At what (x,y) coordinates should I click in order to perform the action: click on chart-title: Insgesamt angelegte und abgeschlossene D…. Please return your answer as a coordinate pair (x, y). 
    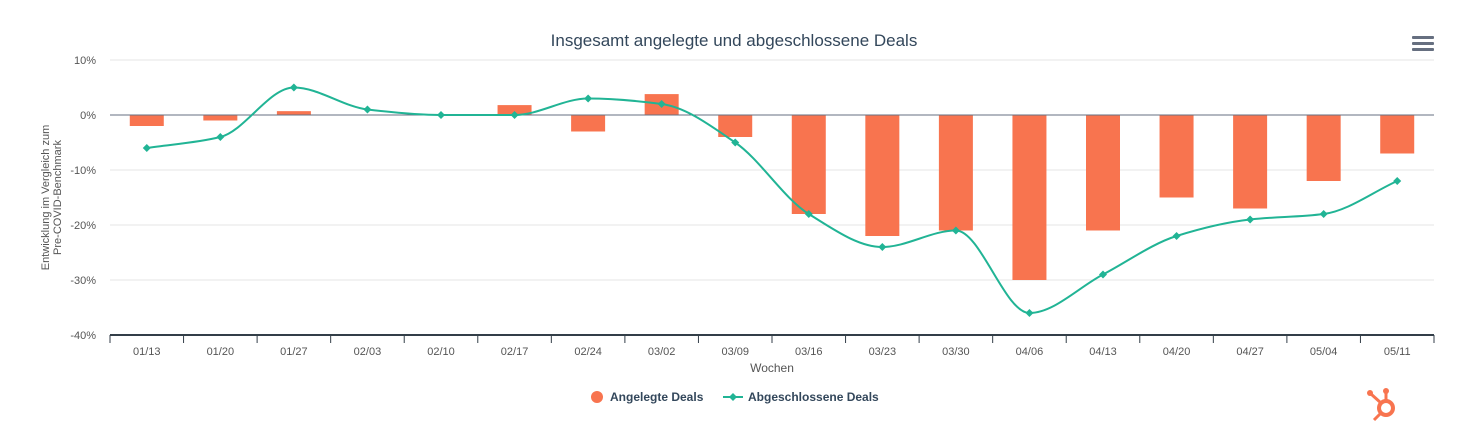
    Looking at the image, I should click on (734, 40).